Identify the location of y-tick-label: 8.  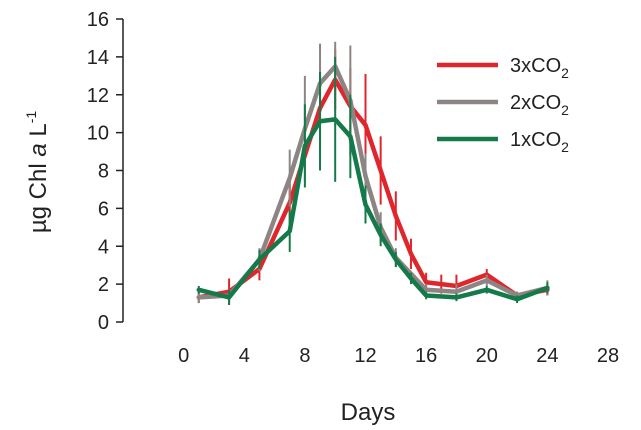
(103, 172).